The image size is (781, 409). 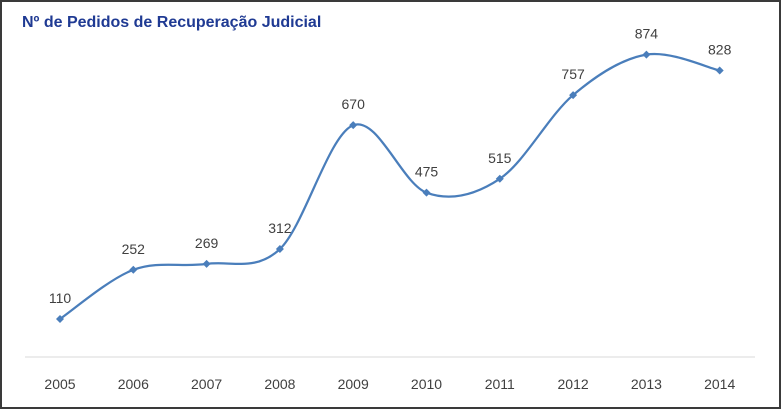 I want to click on data-label: 670, so click(x=354, y=104).